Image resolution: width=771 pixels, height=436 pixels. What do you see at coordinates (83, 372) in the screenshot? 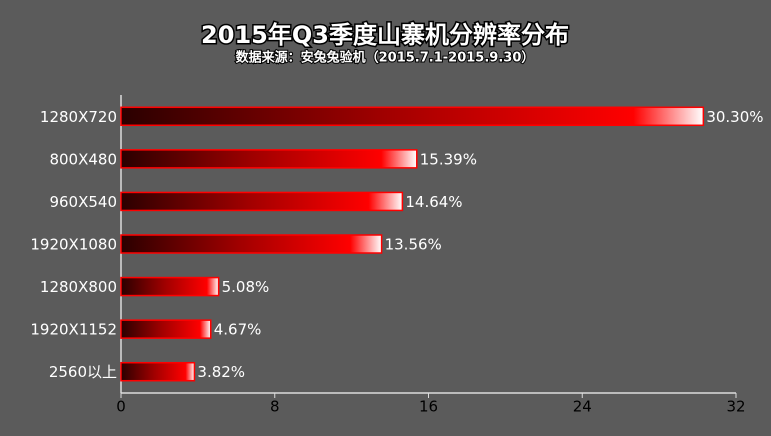
I see `y-tick-label: 2560以上` at bounding box center [83, 372].